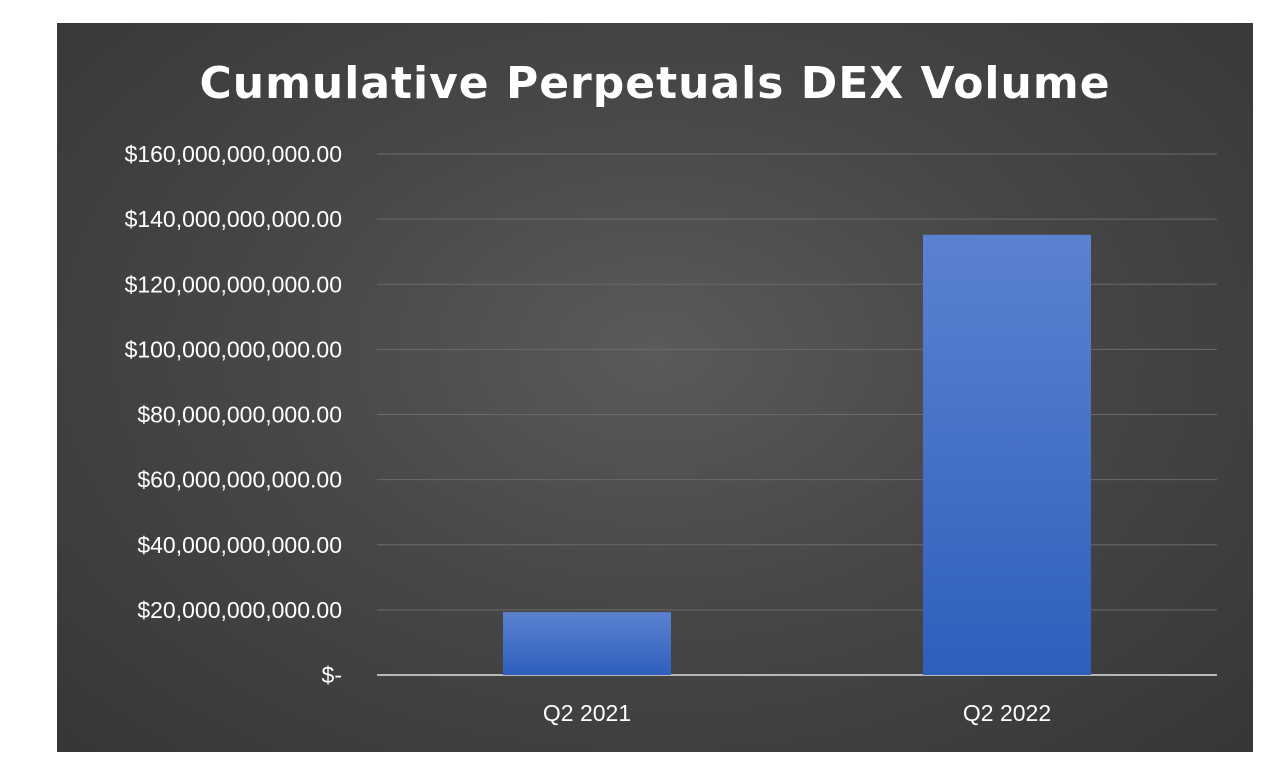  Describe the element at coordinates (332, 675) in the screenshot. I see `y-tick-label: $-` at that location.